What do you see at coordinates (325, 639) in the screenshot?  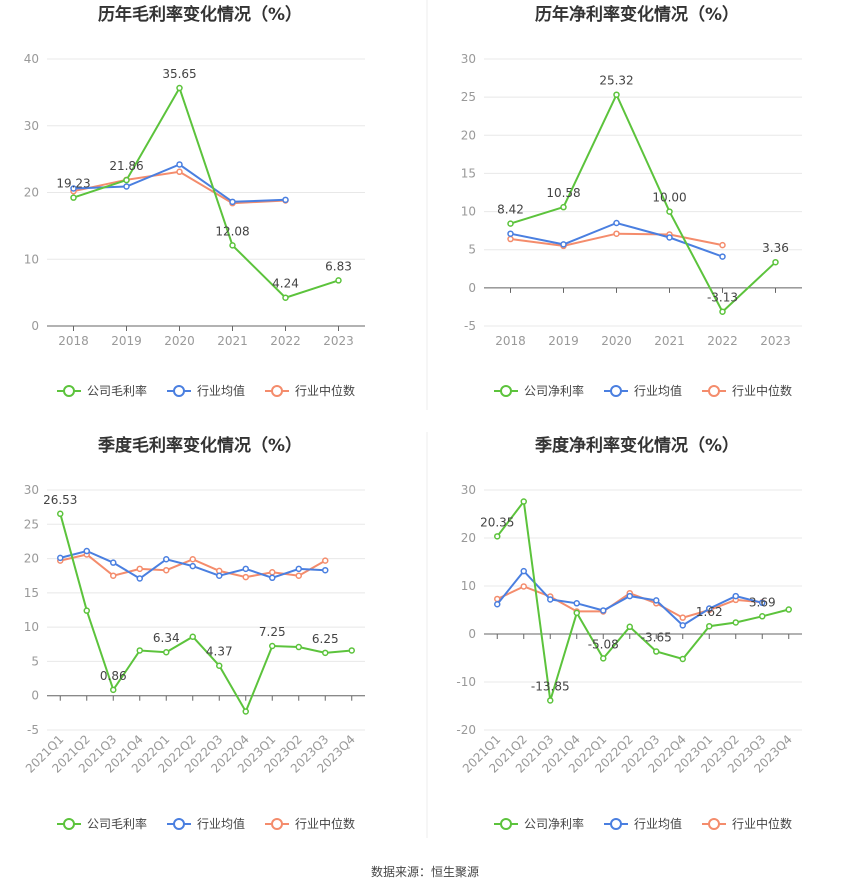 I see `chart3-data-label: 6.25` at bounding box center [325, 639].